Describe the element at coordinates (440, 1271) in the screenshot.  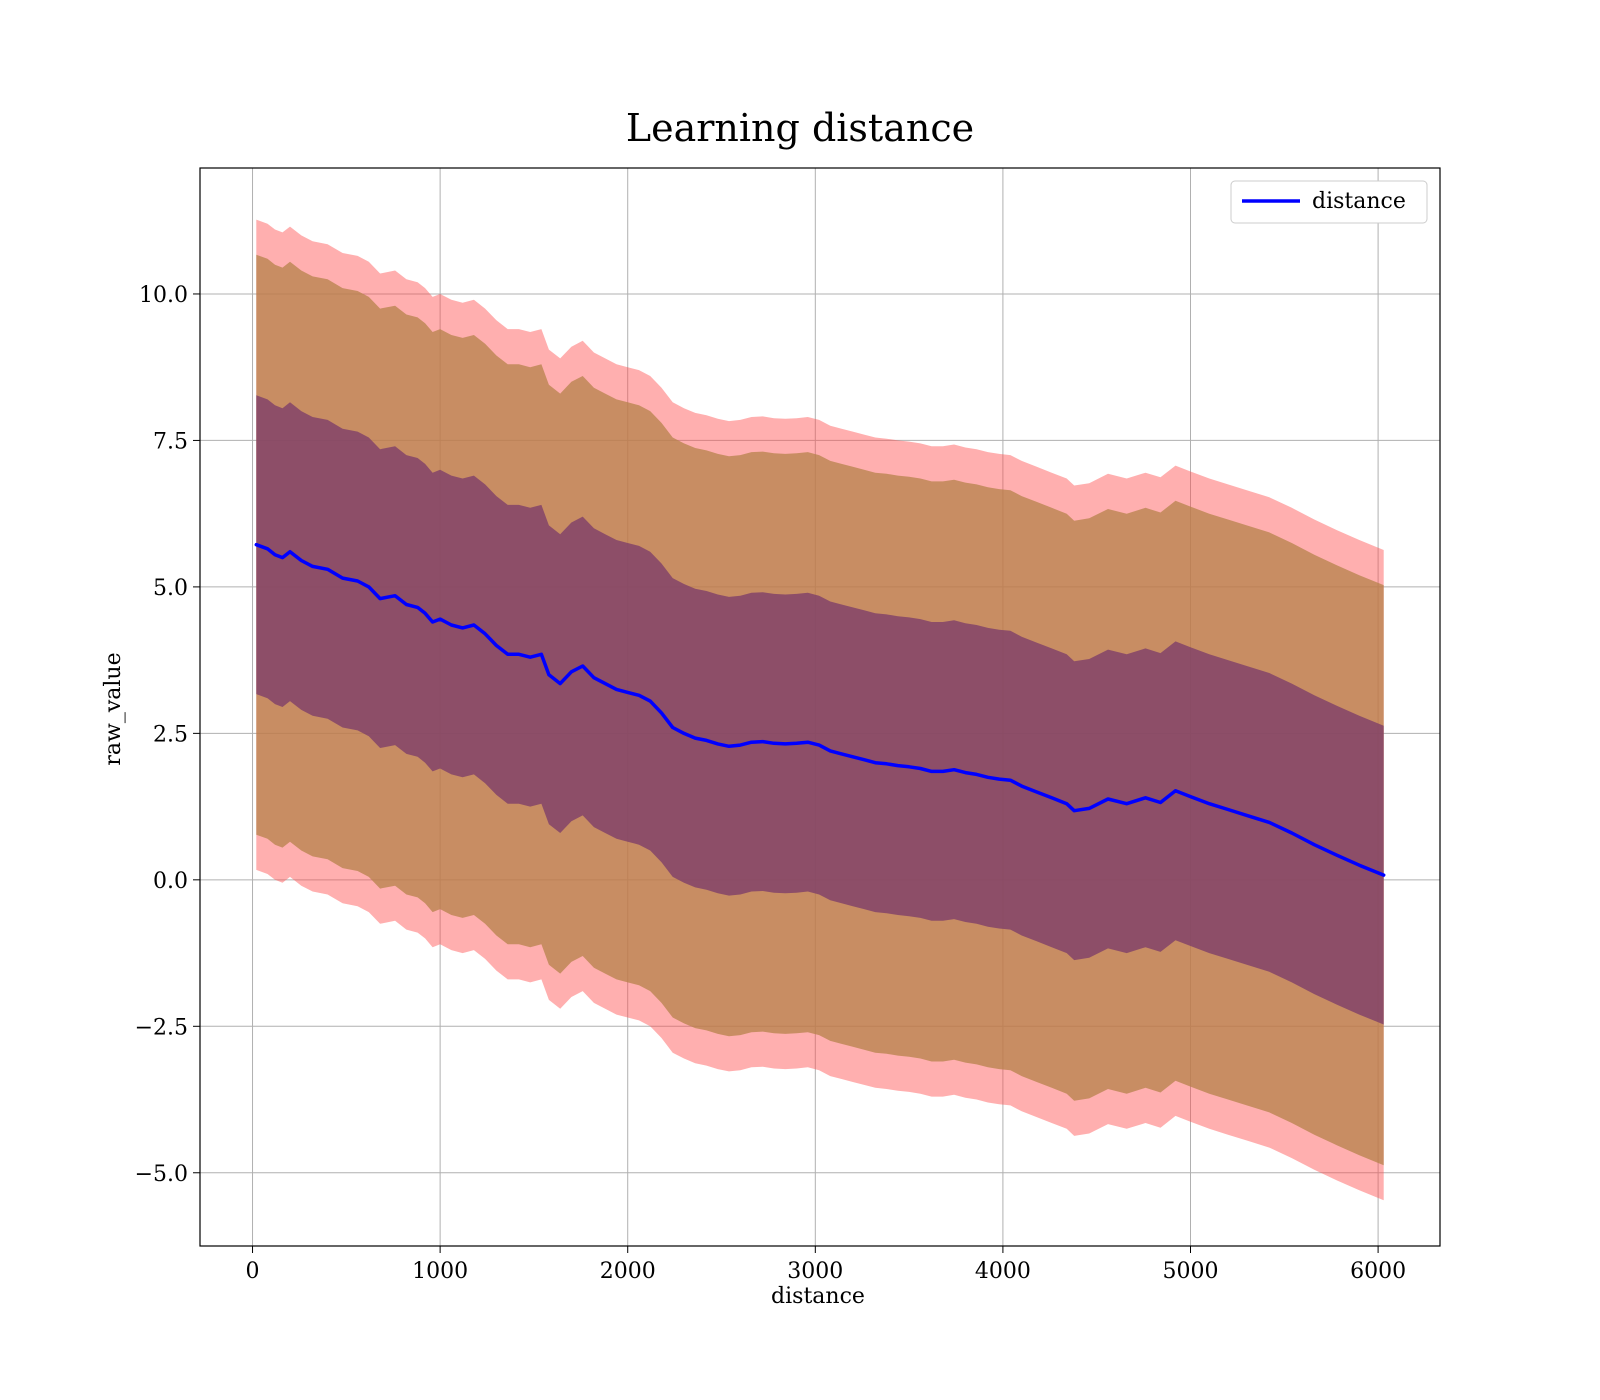
I see `x-tick-label: 1000` at that location.